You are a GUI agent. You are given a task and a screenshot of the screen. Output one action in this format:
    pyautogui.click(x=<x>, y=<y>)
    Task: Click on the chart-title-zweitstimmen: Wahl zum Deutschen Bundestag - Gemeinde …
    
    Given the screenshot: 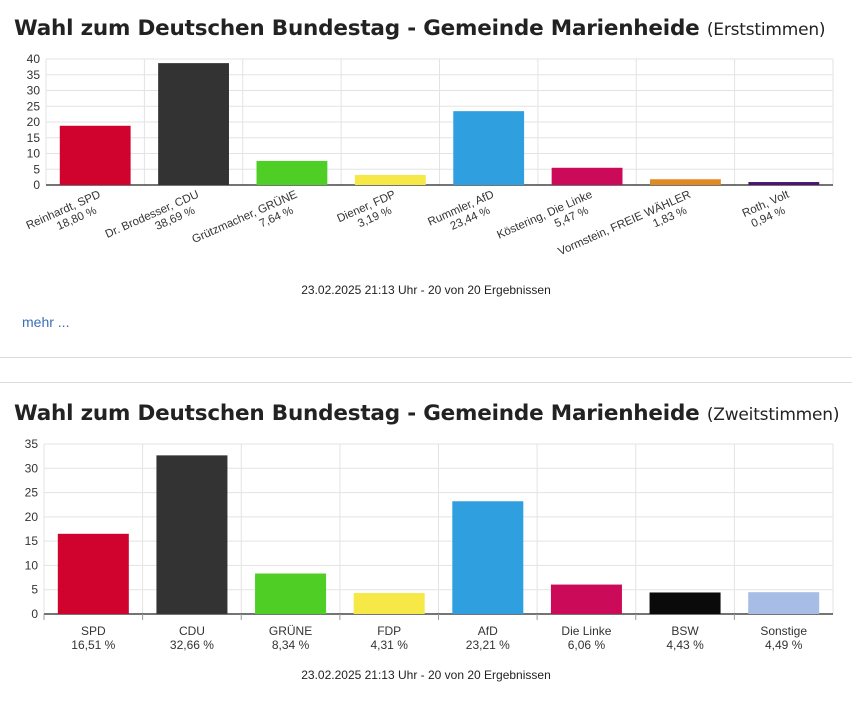 What is the action you would take?
    pyautogui.click(x=427, y=413)
    